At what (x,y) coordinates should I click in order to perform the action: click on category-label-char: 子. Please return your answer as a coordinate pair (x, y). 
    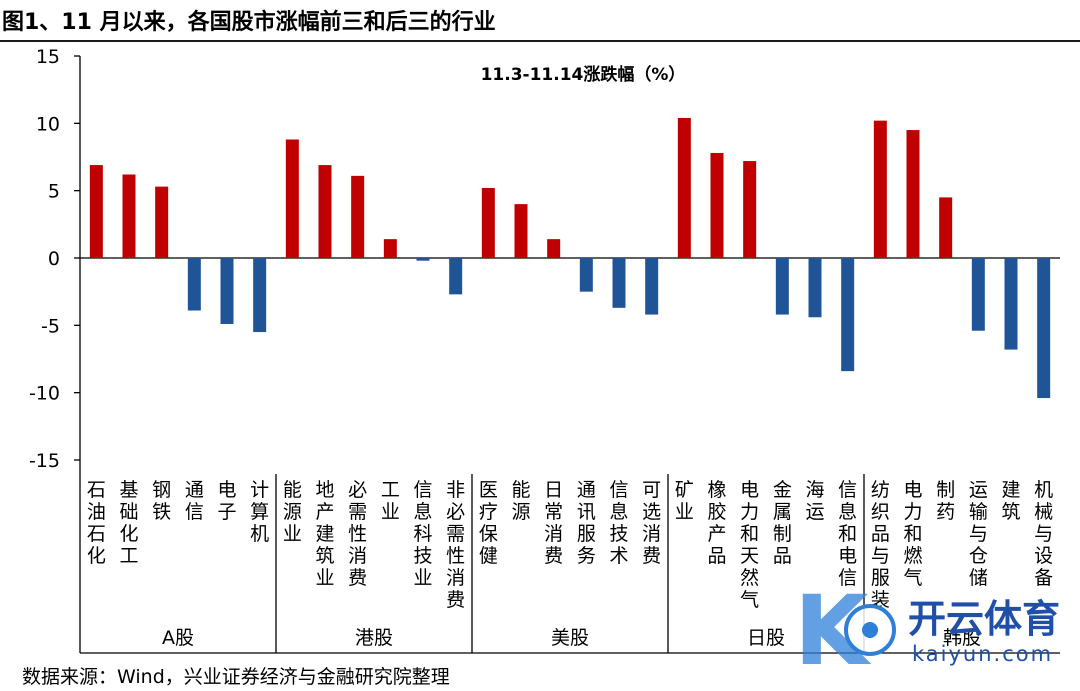
    Looking at the image, I should click on (226, 512).